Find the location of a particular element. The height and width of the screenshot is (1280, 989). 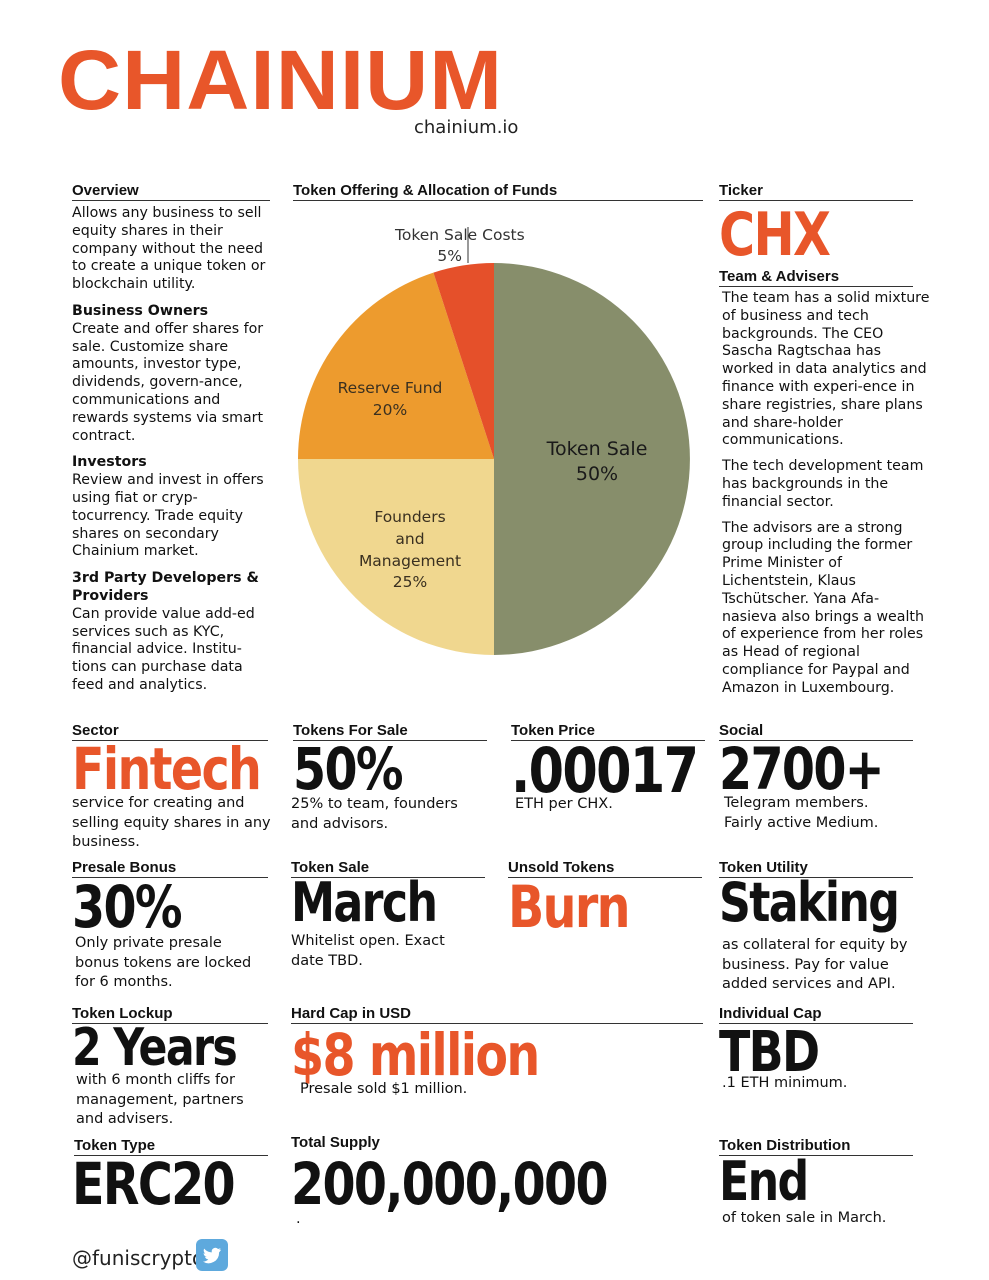

sector-header: Sector is located at coordinates (170, 731).